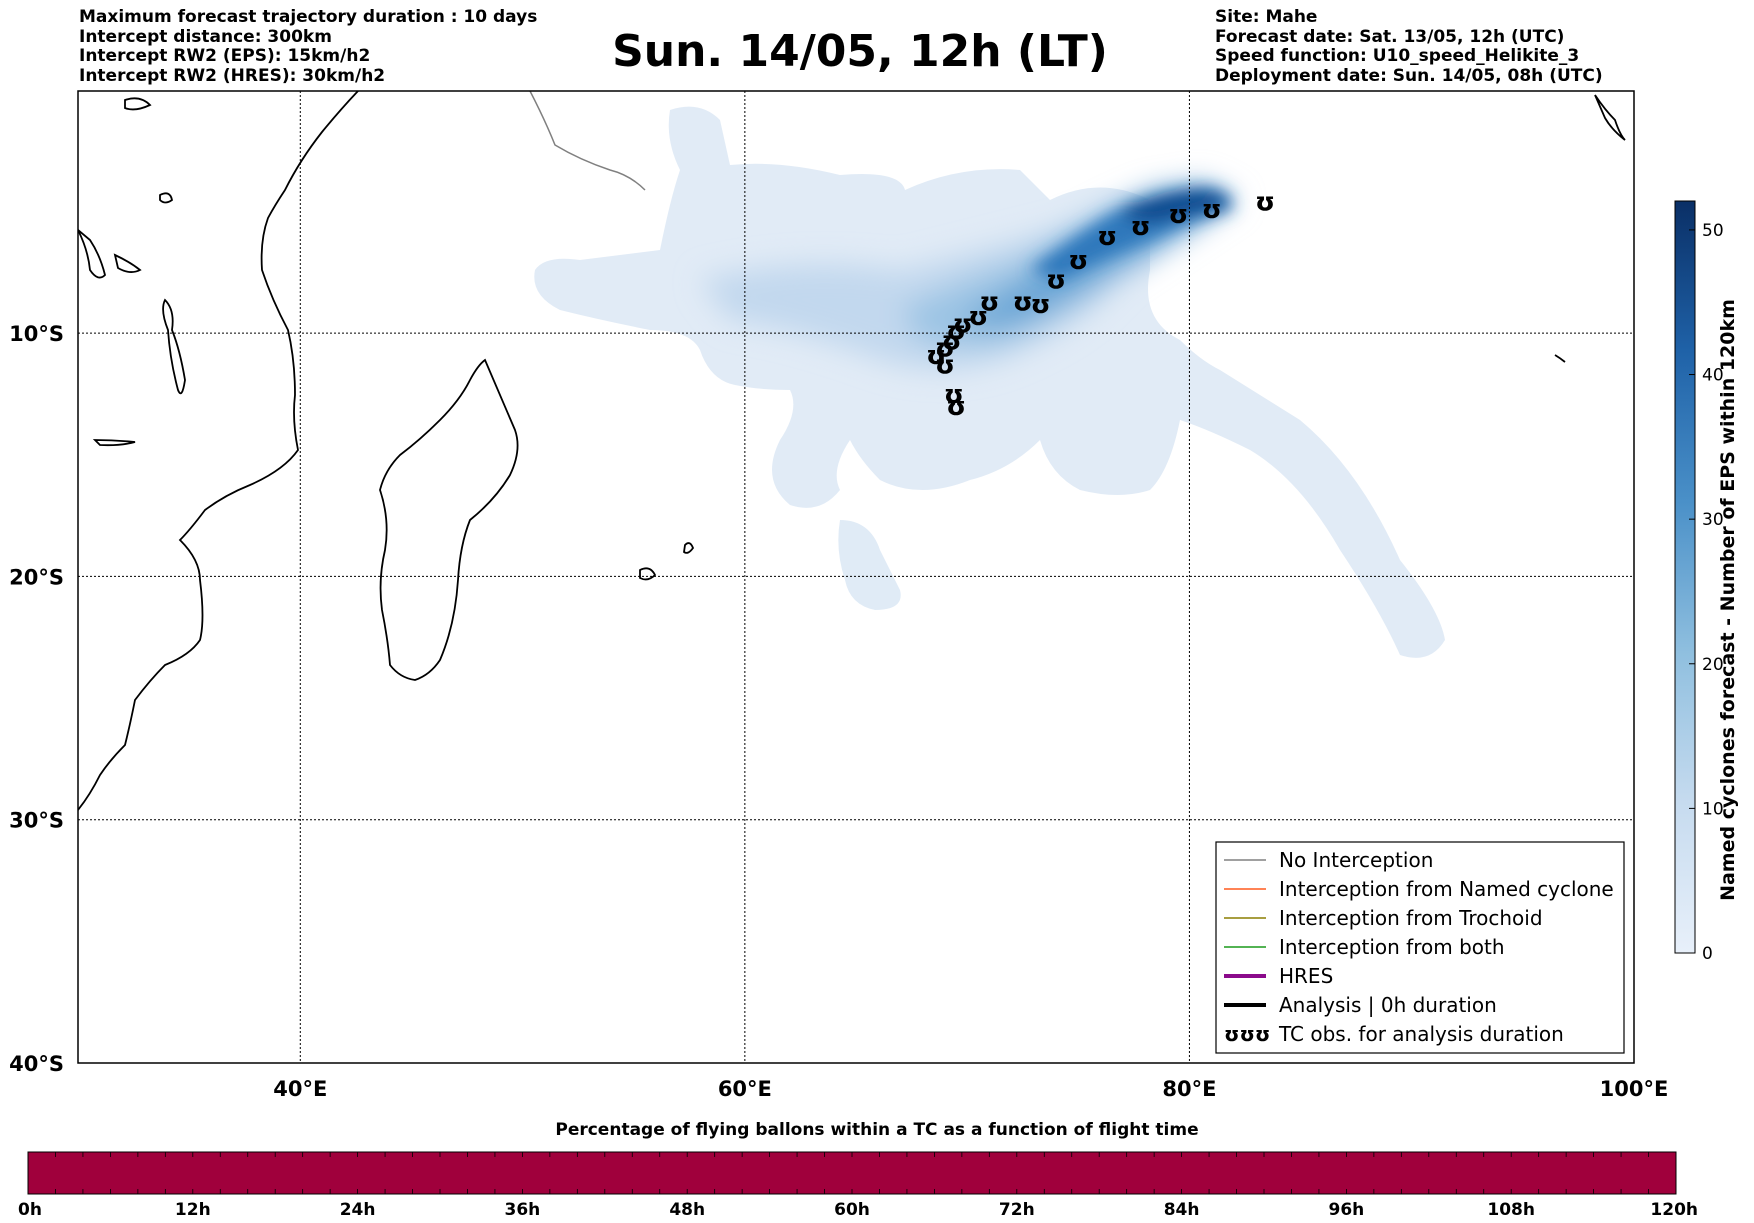 The width and height of the screenshot is (1754, 1223). Describe the element at coordinates (1182, 1210) in the screenshot. I see `time-tick-label: 84h` at that location.